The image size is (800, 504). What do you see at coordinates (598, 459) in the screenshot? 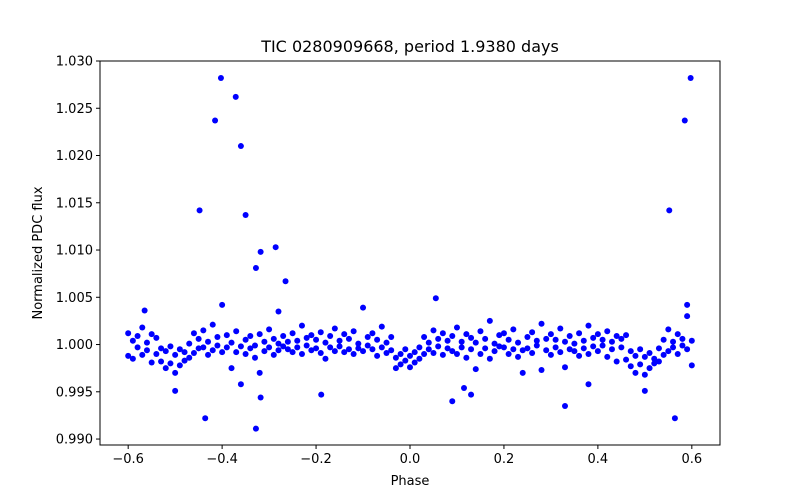
I see `x-tick-label: 0.4` at bounding box center [598, 459].